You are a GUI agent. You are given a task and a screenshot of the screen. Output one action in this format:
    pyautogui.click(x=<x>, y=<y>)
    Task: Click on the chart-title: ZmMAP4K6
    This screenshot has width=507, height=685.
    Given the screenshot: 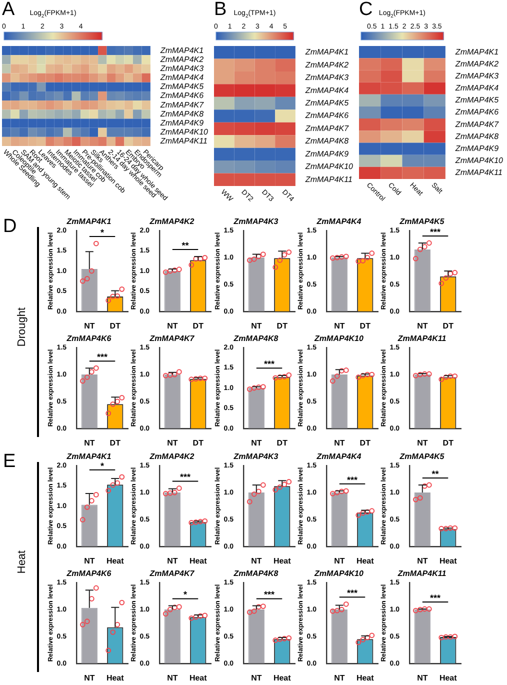 What is the action you would take?
    pyautogui.click(x=89, y=339)
    